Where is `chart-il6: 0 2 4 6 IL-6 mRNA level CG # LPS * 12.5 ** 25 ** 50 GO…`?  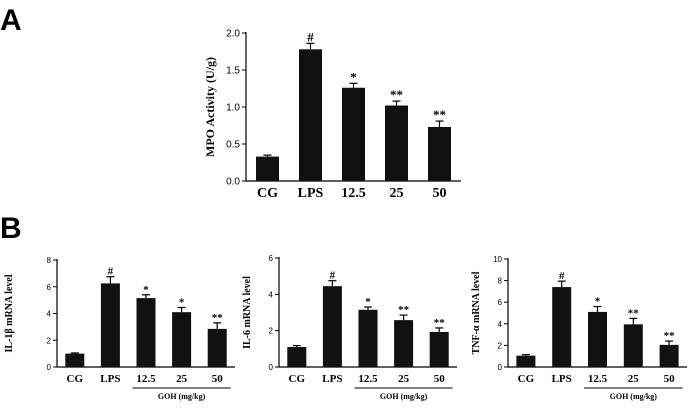 chart-il6: 0 2 4 6 IL-6 mRNA level CG # LPS * 12.5 ** 25 ** 50 GO… is located at coordinates (349, 327).